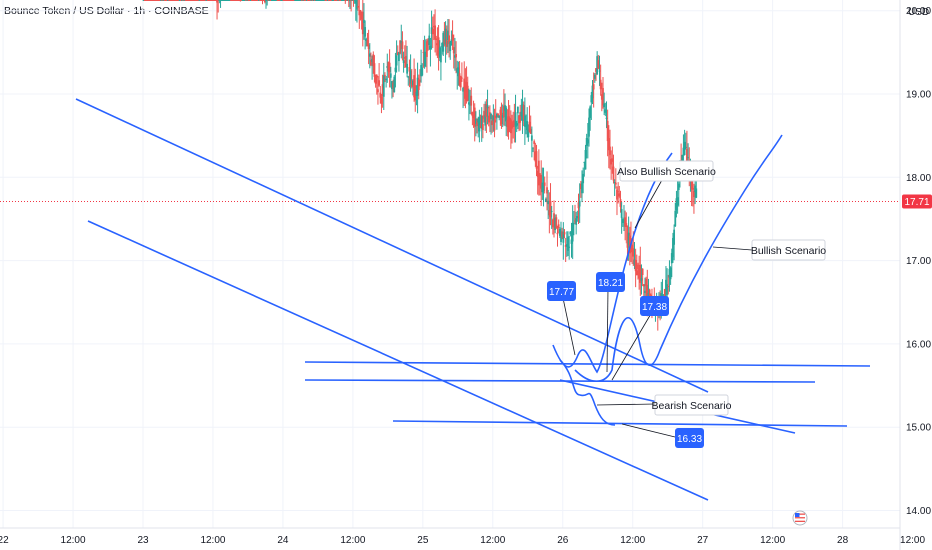  What do you see at coordinates (919, 12) in the screenshot?
I see `currency-label: USD` at bounding box center [919, 12].